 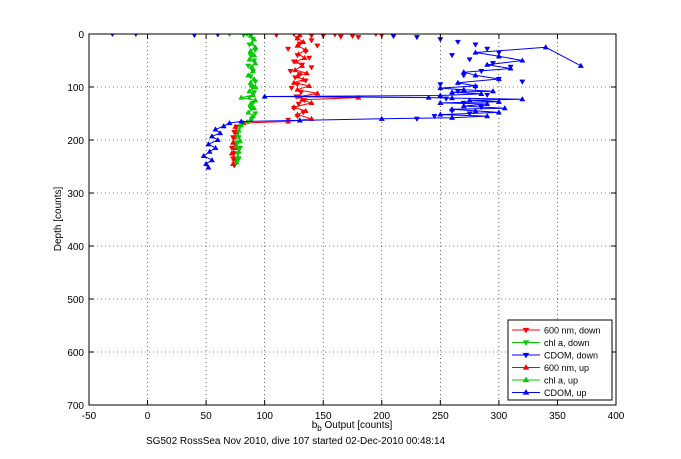 I want to click on legend-entry-chla-down: chl a, down, so click(x=551, y=343).